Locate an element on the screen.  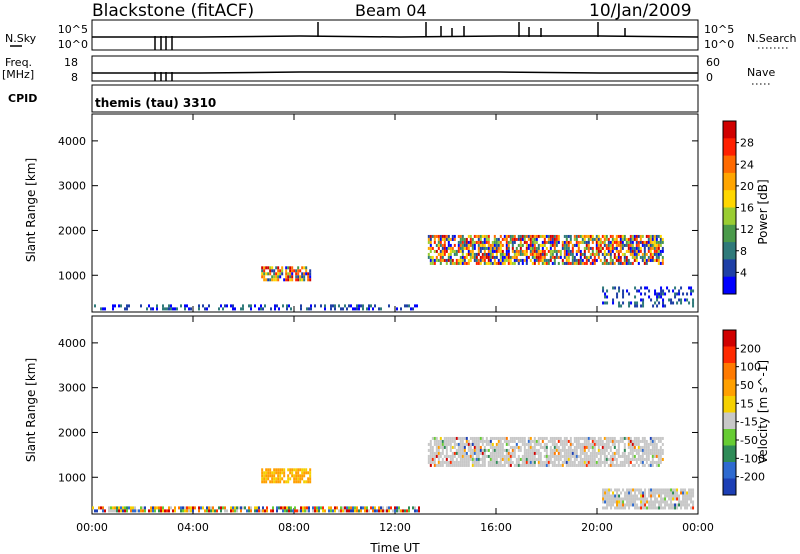
y-tick-label: 2000 is located at coordinates (72, 432).